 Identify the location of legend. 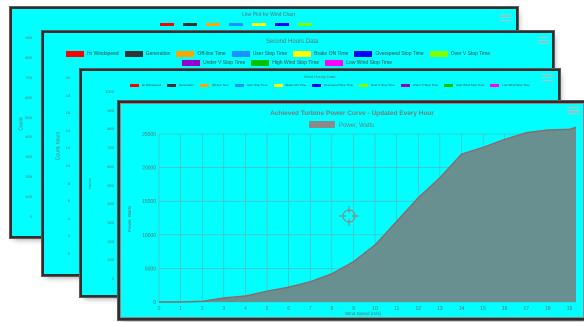
(240, 24).